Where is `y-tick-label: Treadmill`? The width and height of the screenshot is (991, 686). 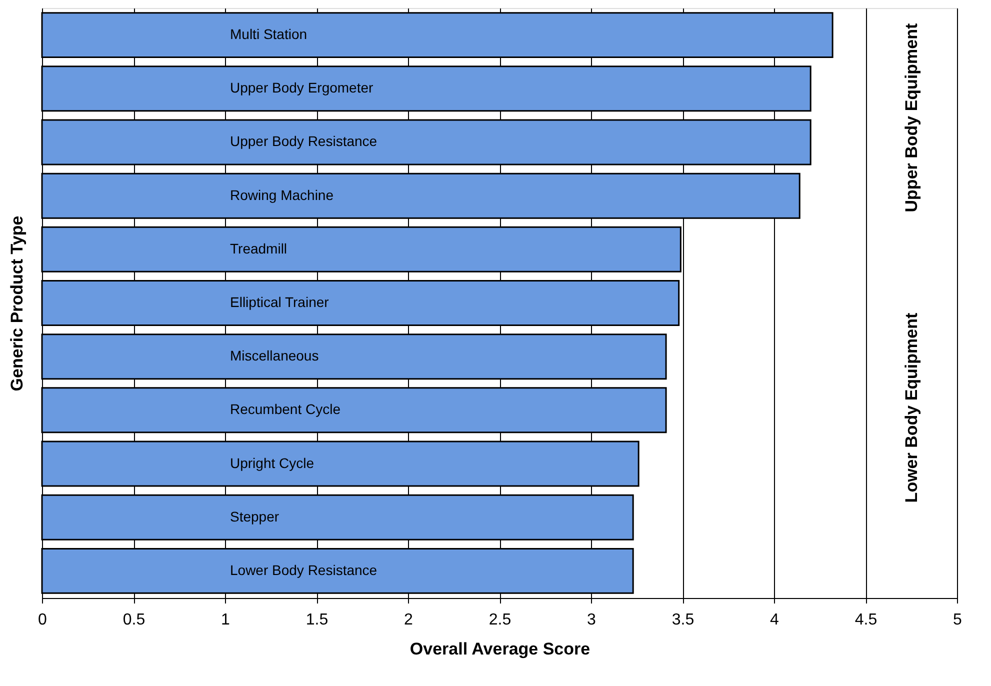
y-tick-label: Treadmill is located at coordinates (259, 248).